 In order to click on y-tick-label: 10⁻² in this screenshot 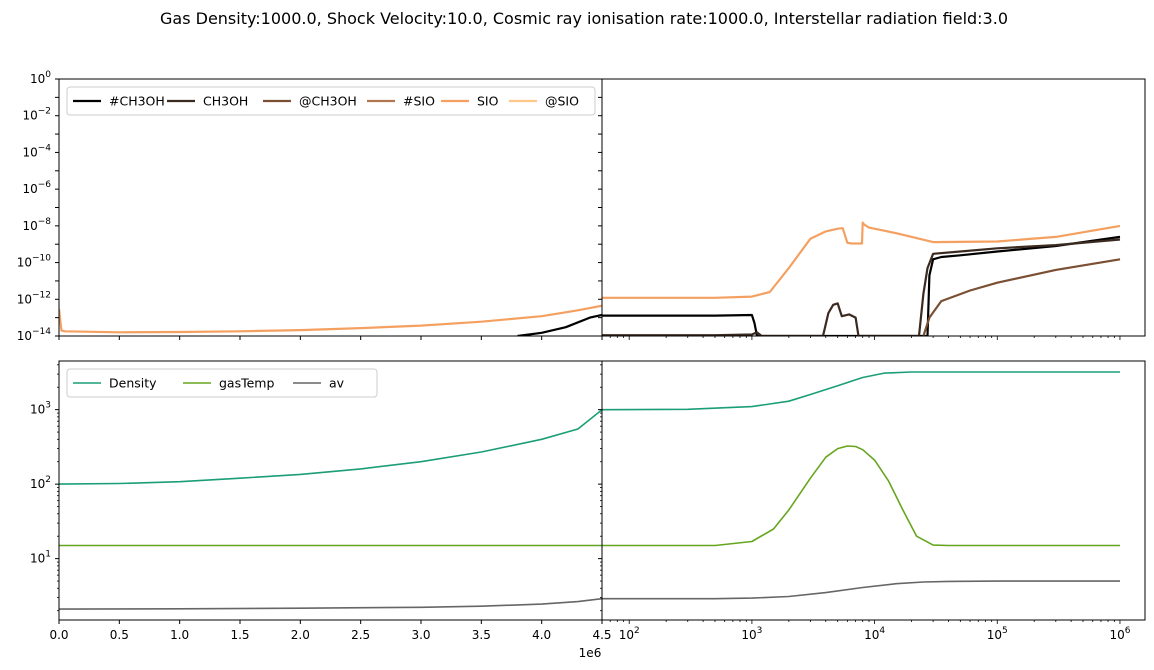, I will do `click(36, 115)`.